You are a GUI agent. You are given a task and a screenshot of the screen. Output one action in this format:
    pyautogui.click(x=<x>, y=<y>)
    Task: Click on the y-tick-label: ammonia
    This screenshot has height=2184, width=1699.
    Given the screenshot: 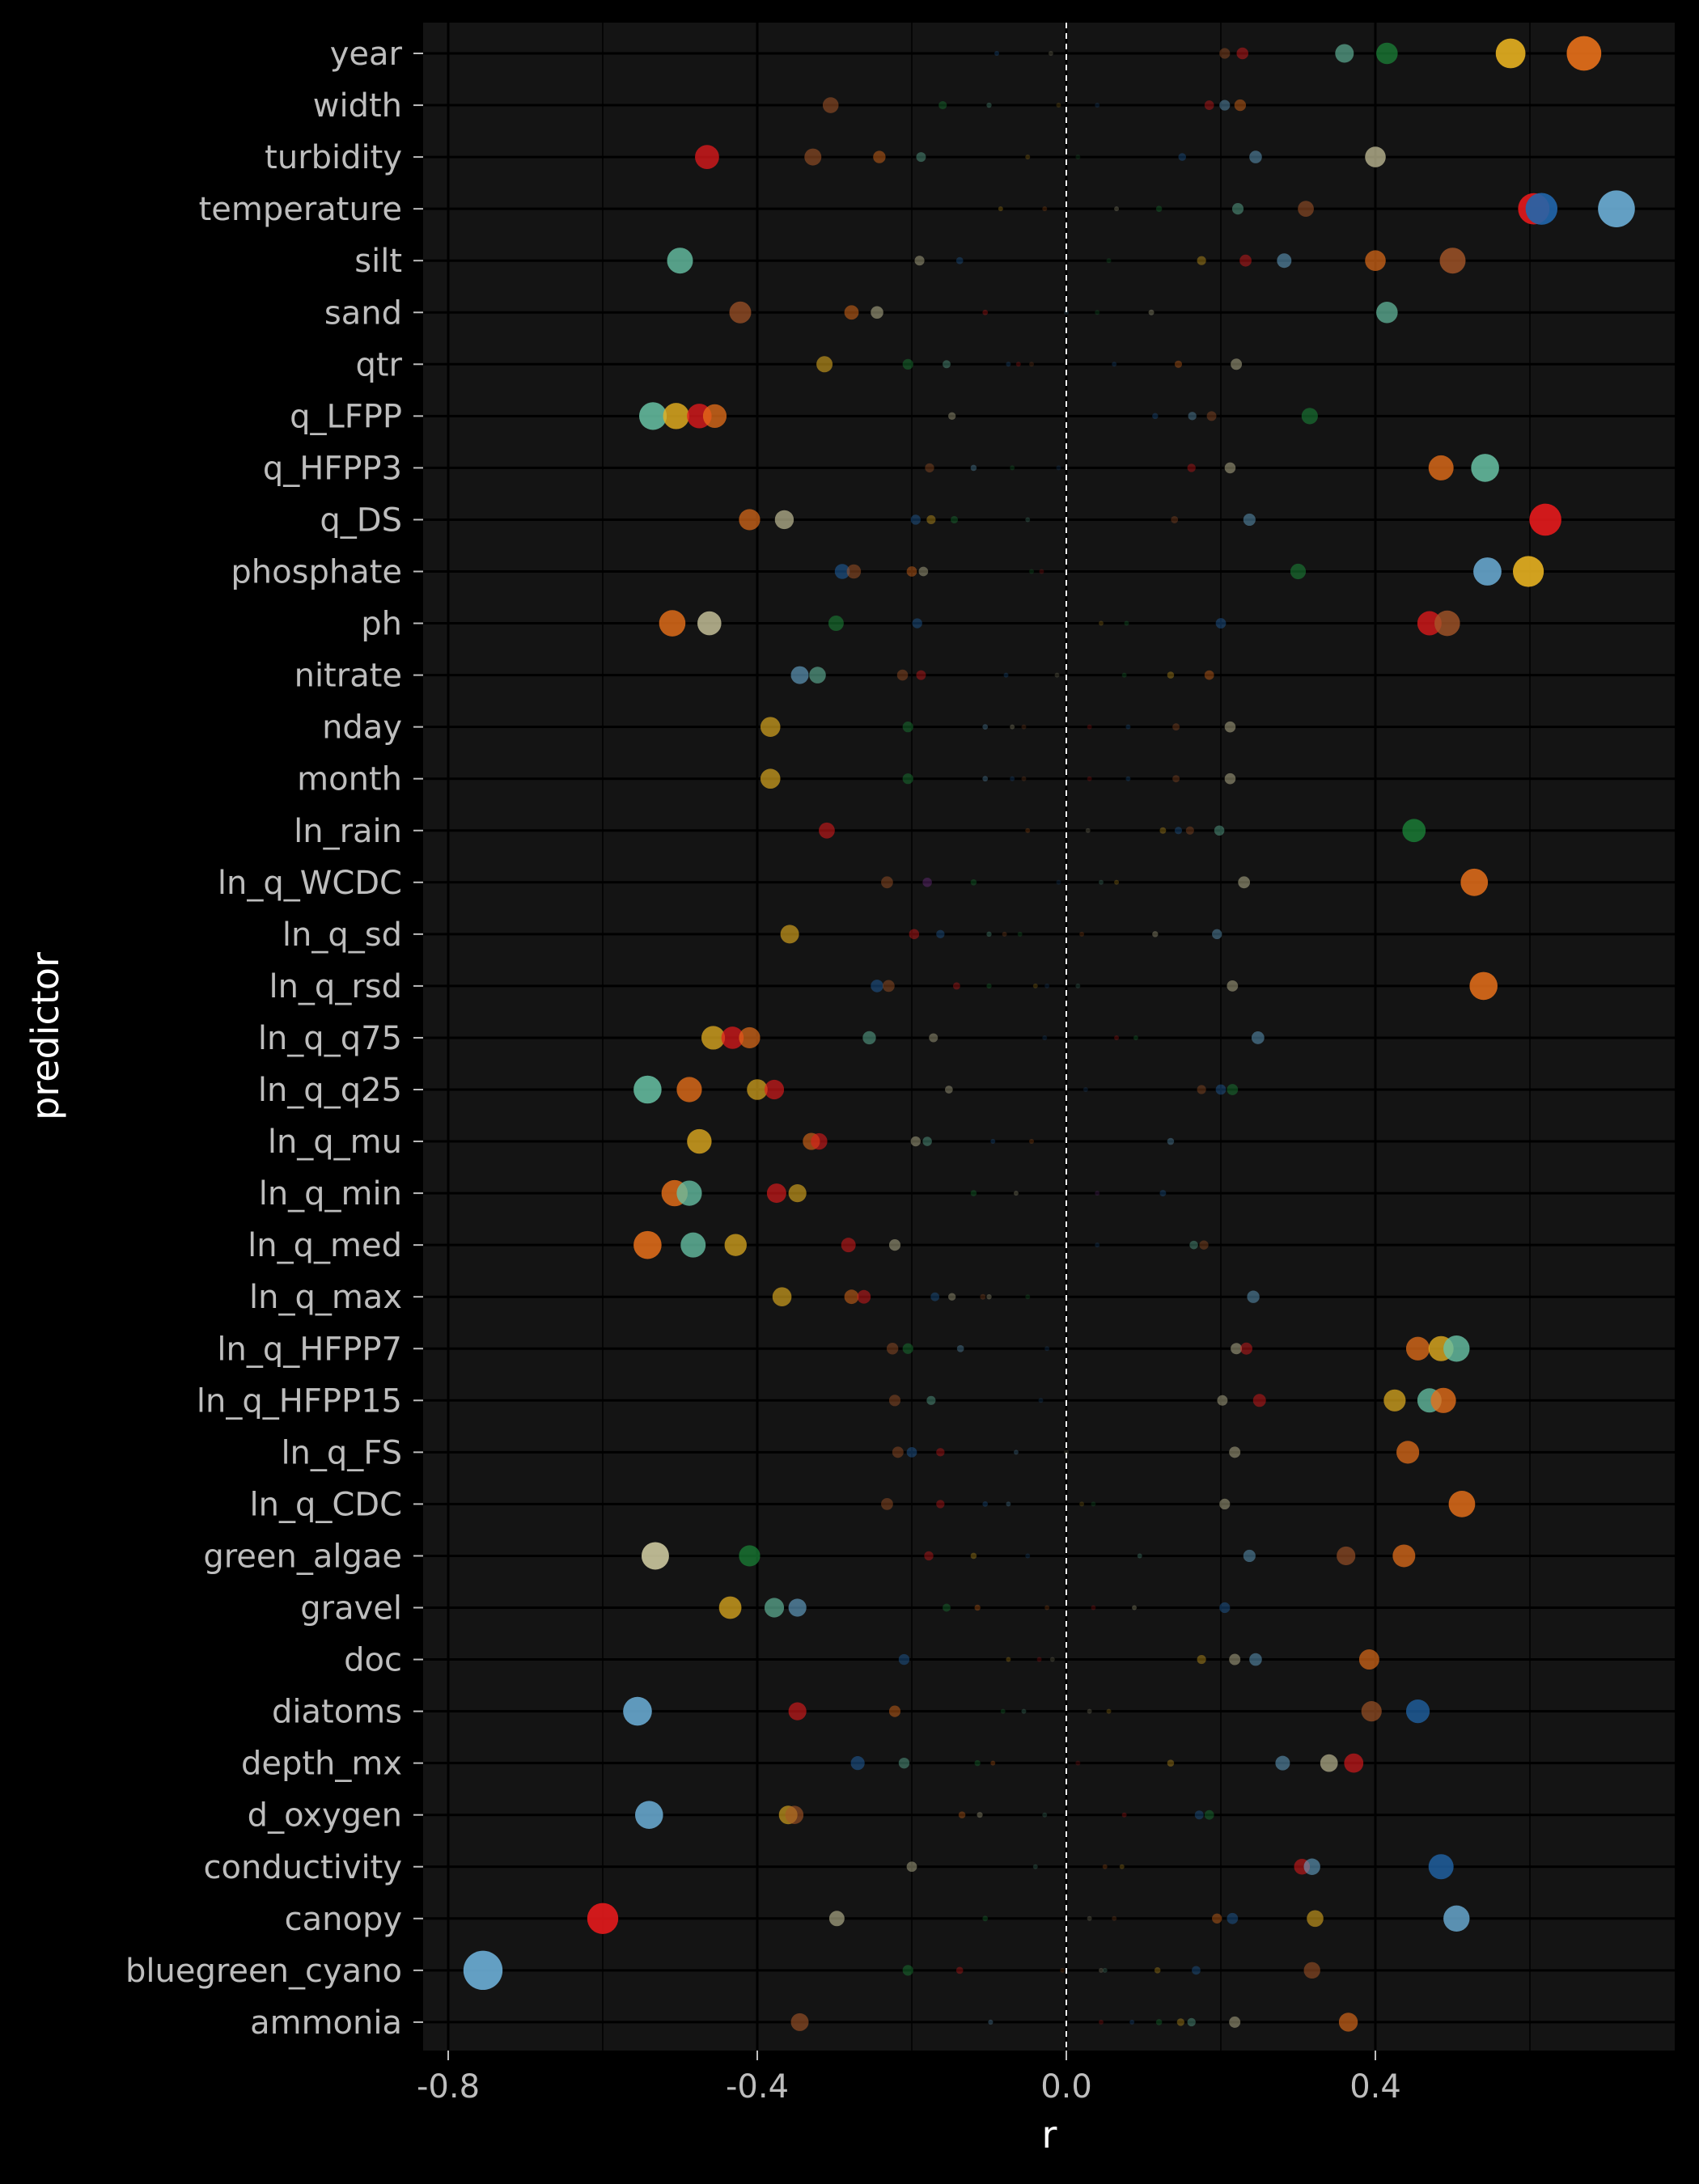 What is the action you would take?
    pyautogui.click(x=326, y=2023)
    